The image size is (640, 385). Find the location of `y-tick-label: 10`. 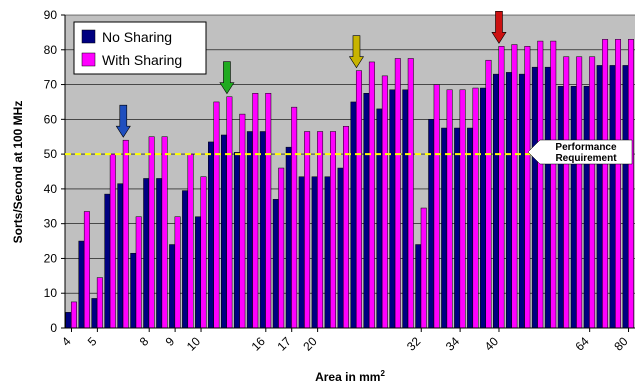

y-tick-label: 10 is located at coordinates (51, 293).